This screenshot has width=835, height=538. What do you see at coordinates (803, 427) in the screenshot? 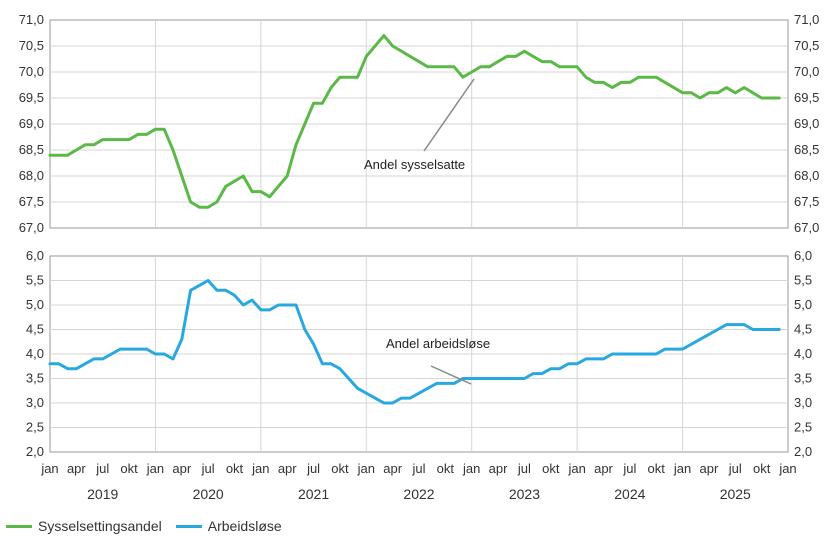
I see `y-tick-label-right: 2,5` at bounding box center [803, 427].